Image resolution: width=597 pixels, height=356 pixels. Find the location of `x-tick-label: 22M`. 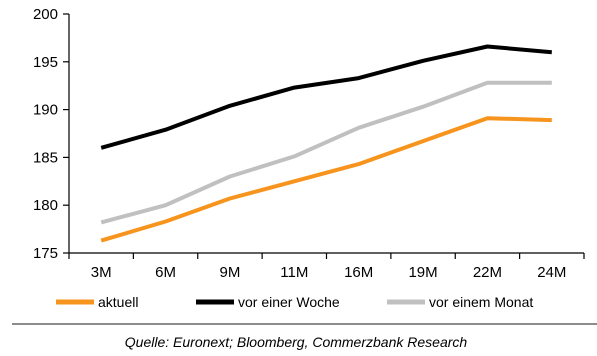

x-tick-label: 22M is located at coordinates (487, 272).